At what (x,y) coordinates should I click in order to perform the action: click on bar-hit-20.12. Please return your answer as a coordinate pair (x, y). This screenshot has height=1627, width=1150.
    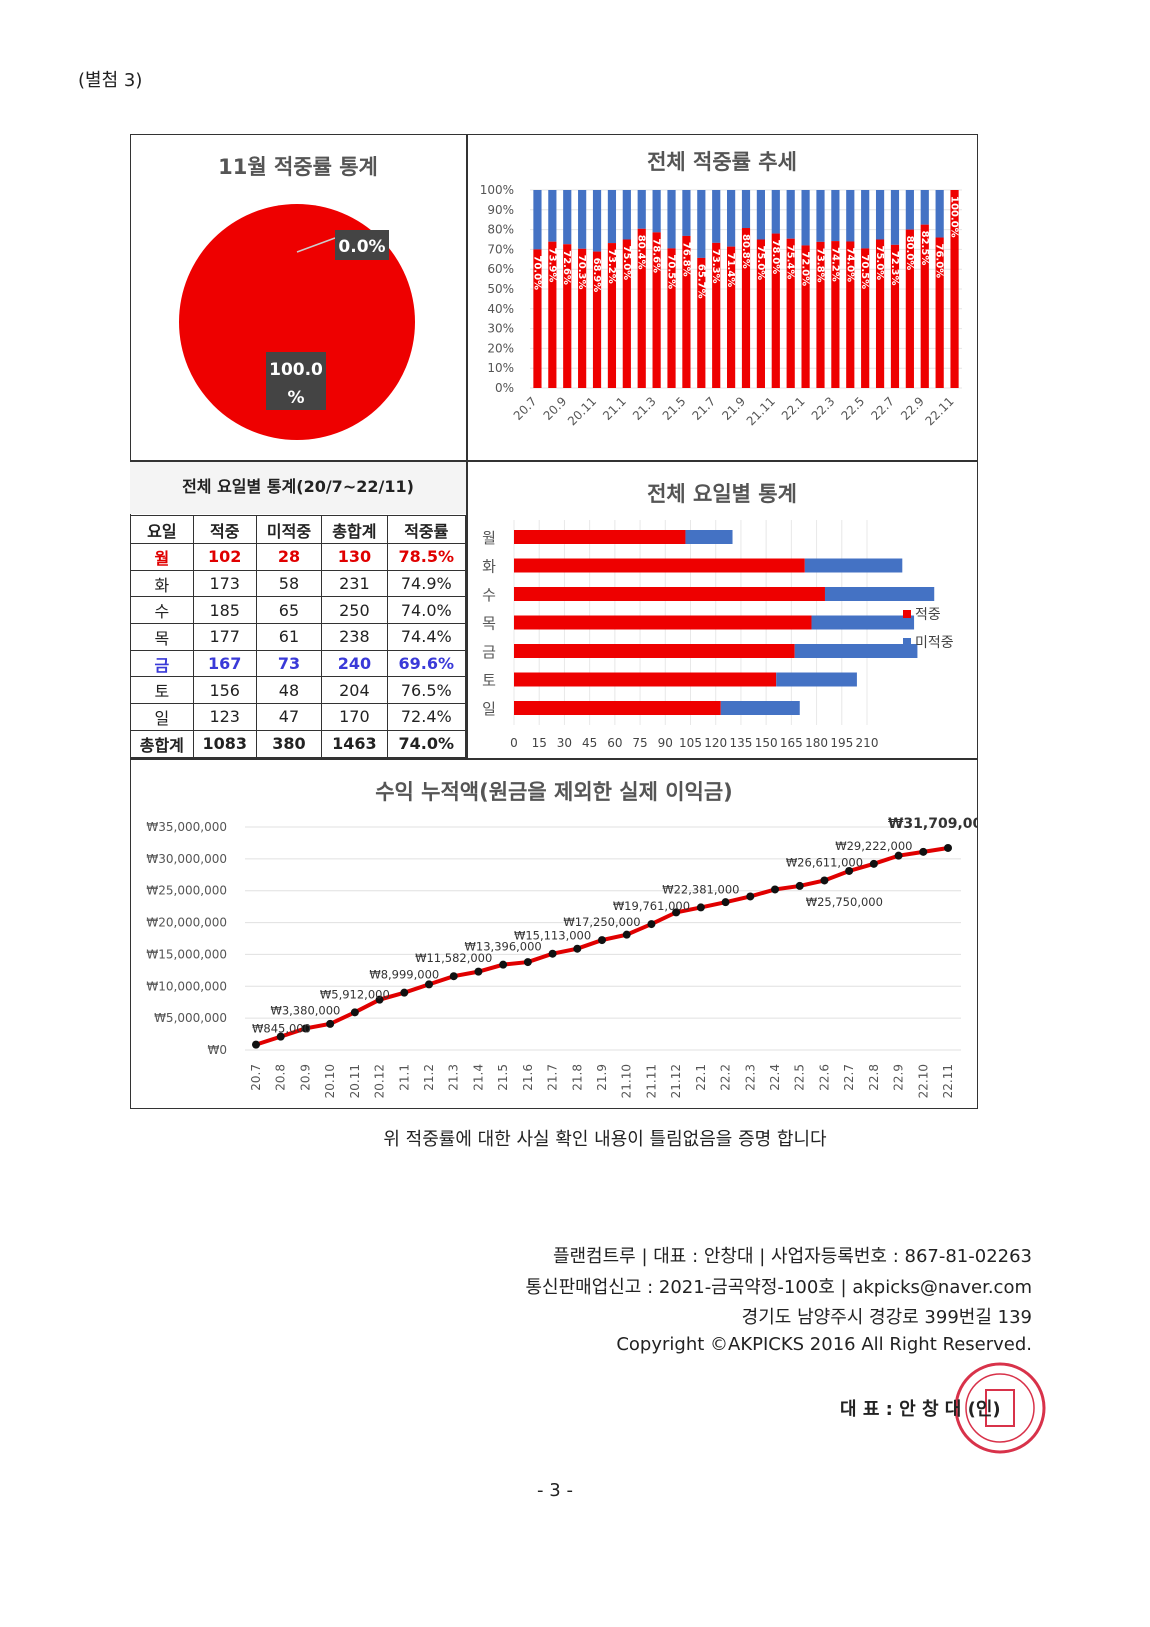
    Looking at the image, I should click on (612, 315).